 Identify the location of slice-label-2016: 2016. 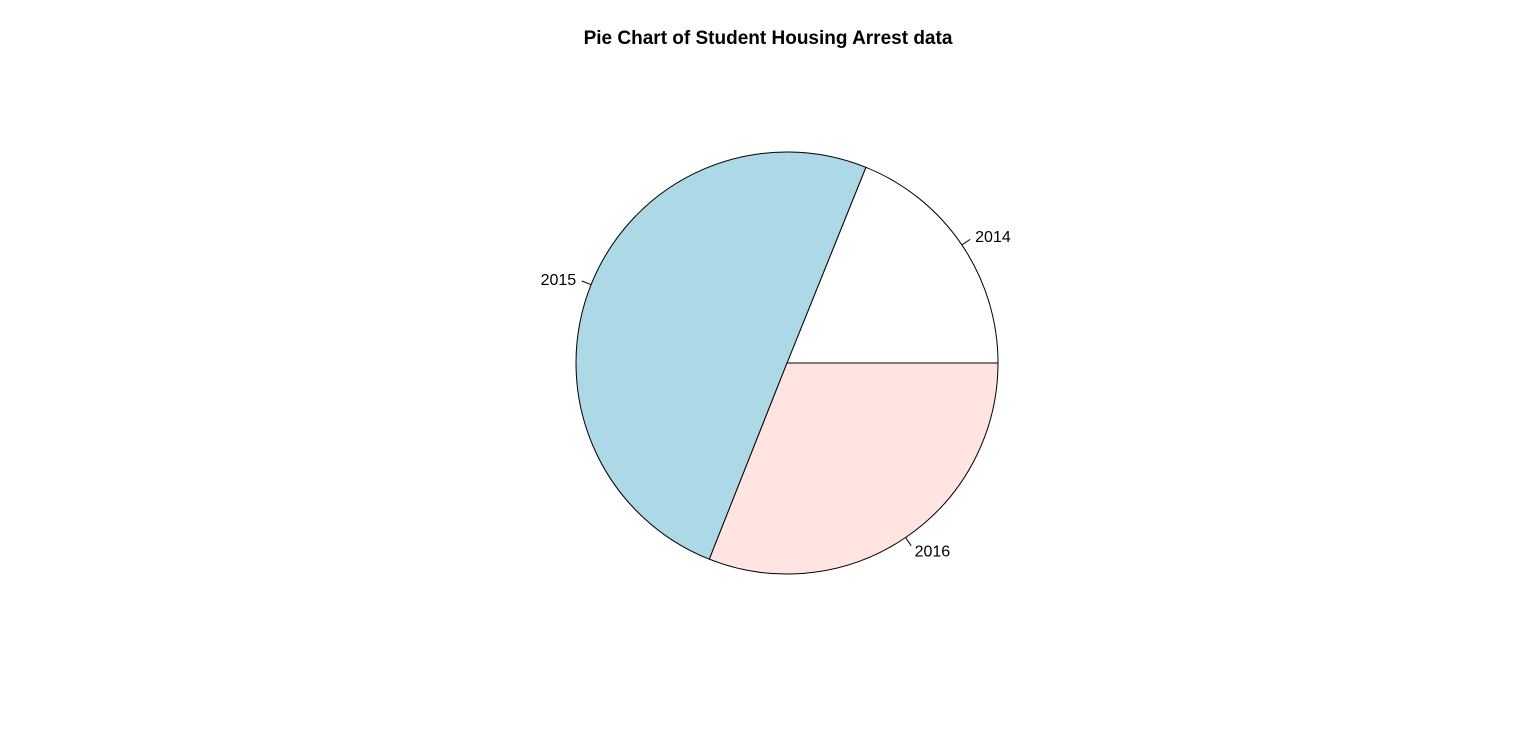
(933, 552).